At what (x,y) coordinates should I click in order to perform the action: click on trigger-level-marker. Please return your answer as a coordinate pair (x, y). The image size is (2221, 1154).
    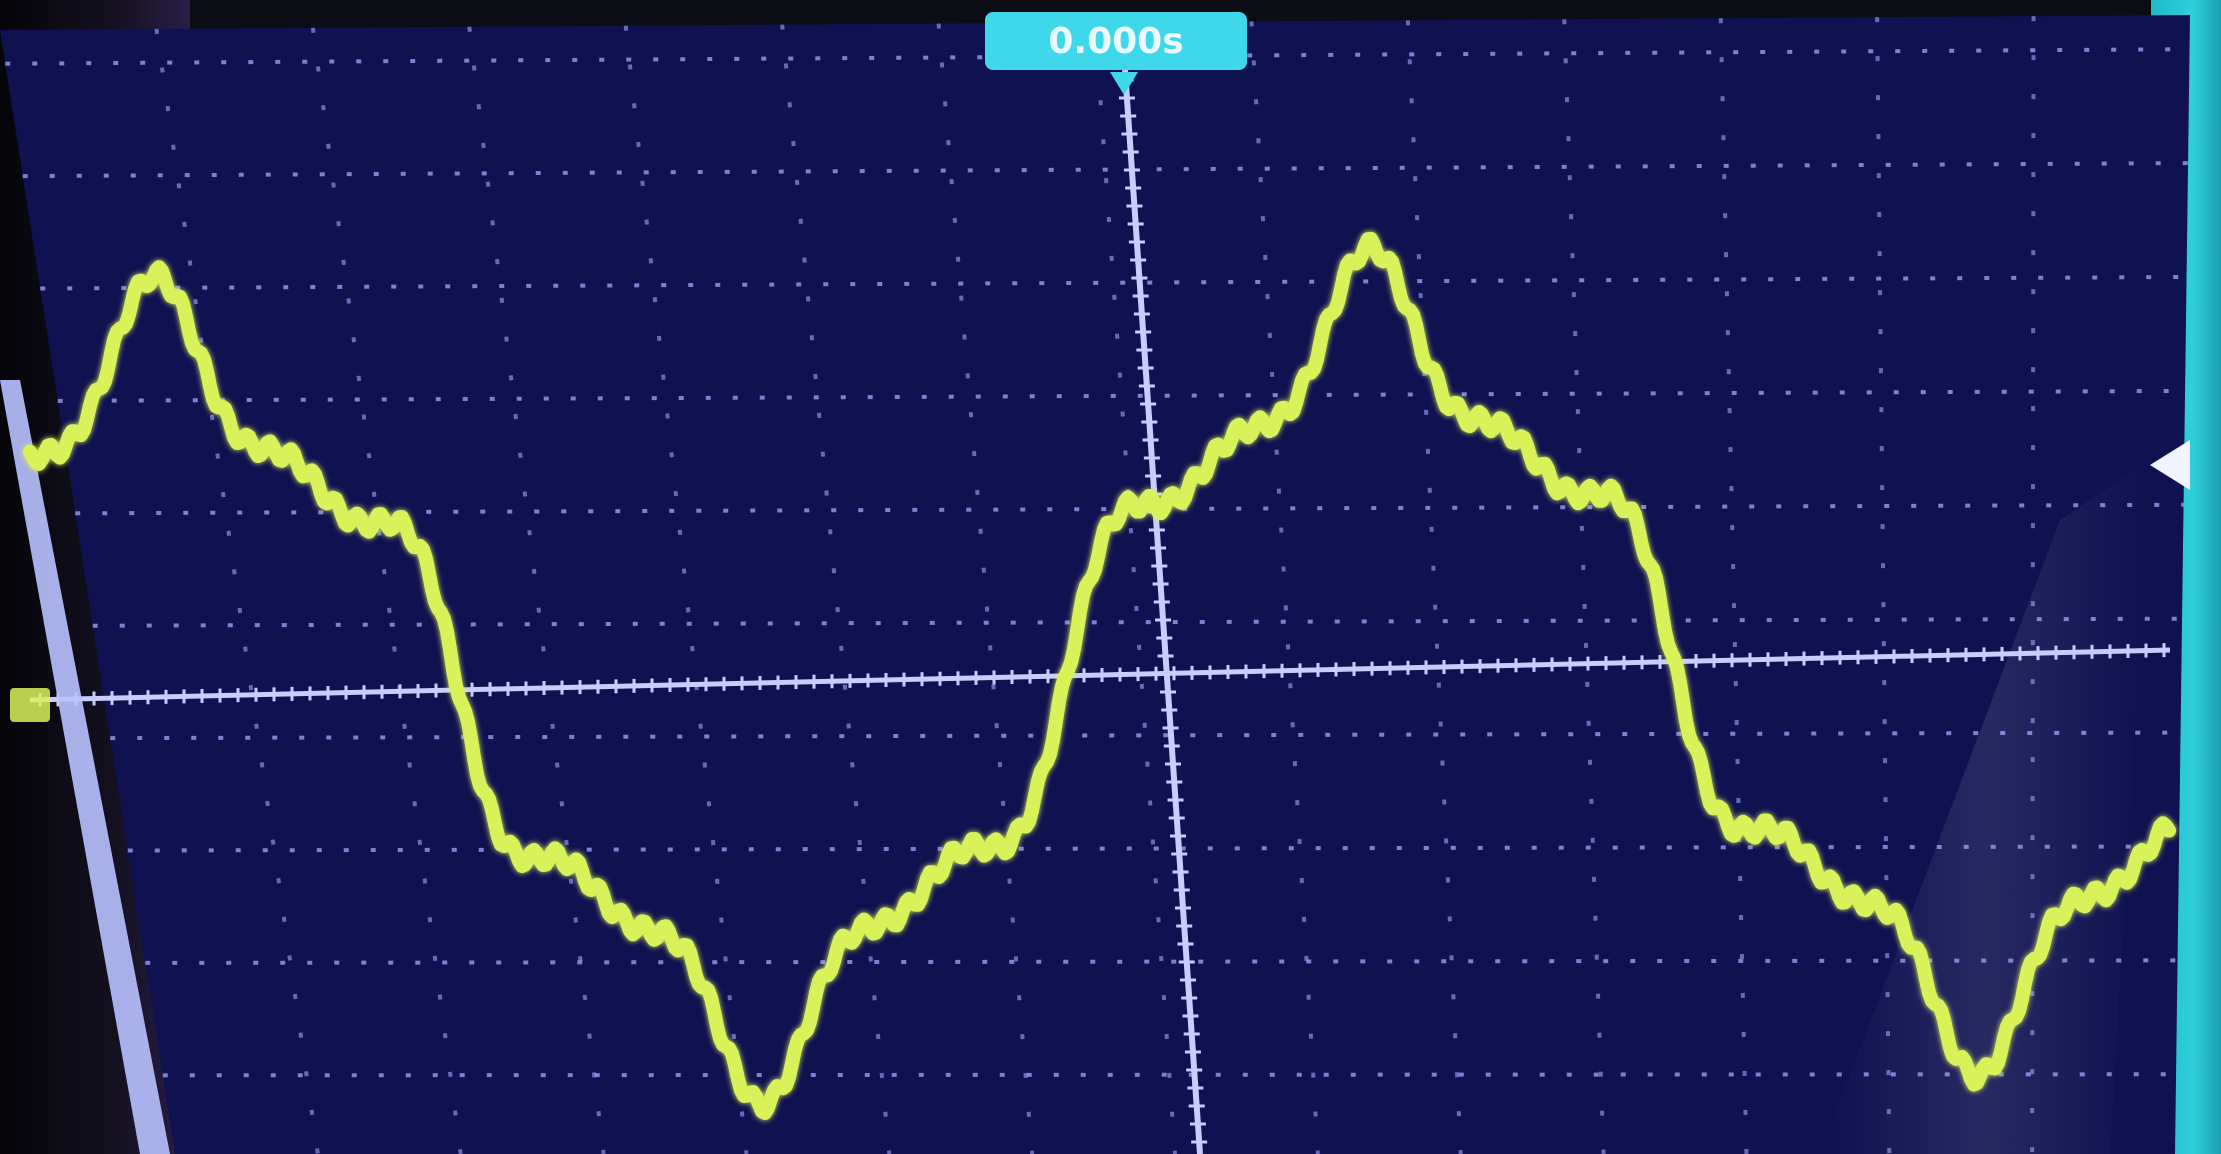
    Looking at the image, I should click on (2170, 465).